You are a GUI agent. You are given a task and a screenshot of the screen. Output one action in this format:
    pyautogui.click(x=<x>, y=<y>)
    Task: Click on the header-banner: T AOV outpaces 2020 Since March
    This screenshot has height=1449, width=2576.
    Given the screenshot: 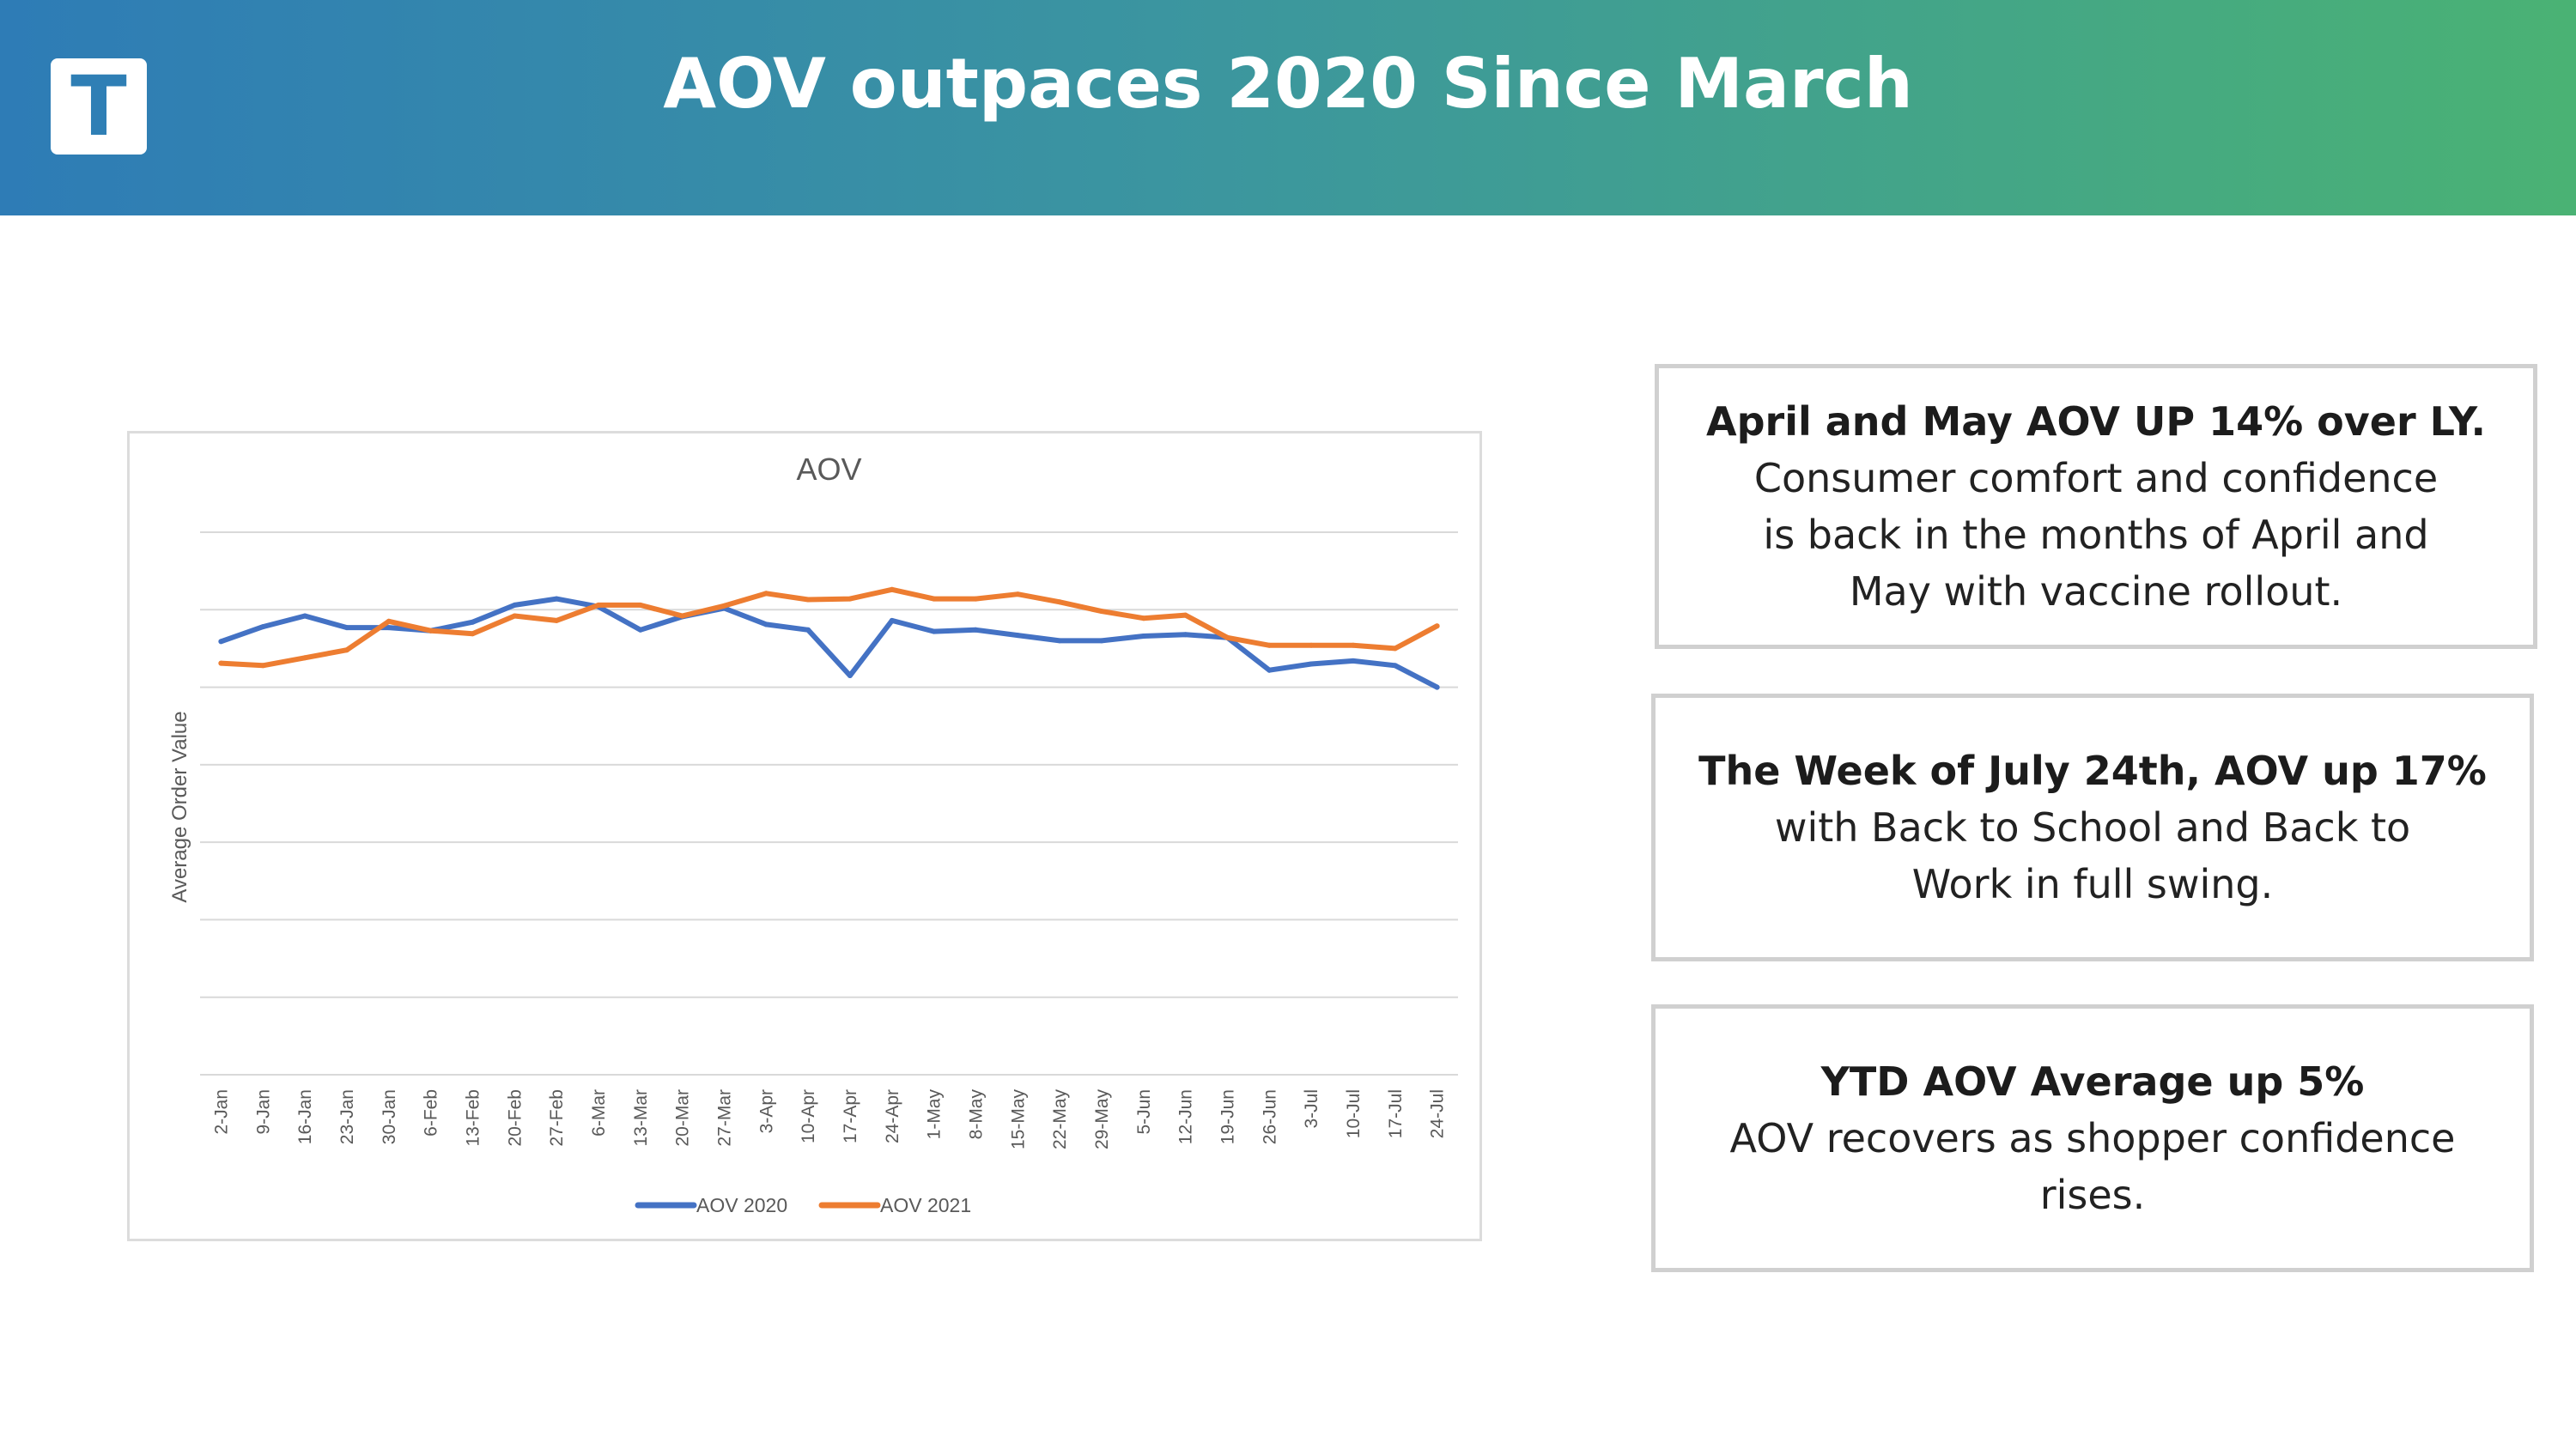 What is the action you would take?
    pyautogui.click(x=1288, y=107)
    